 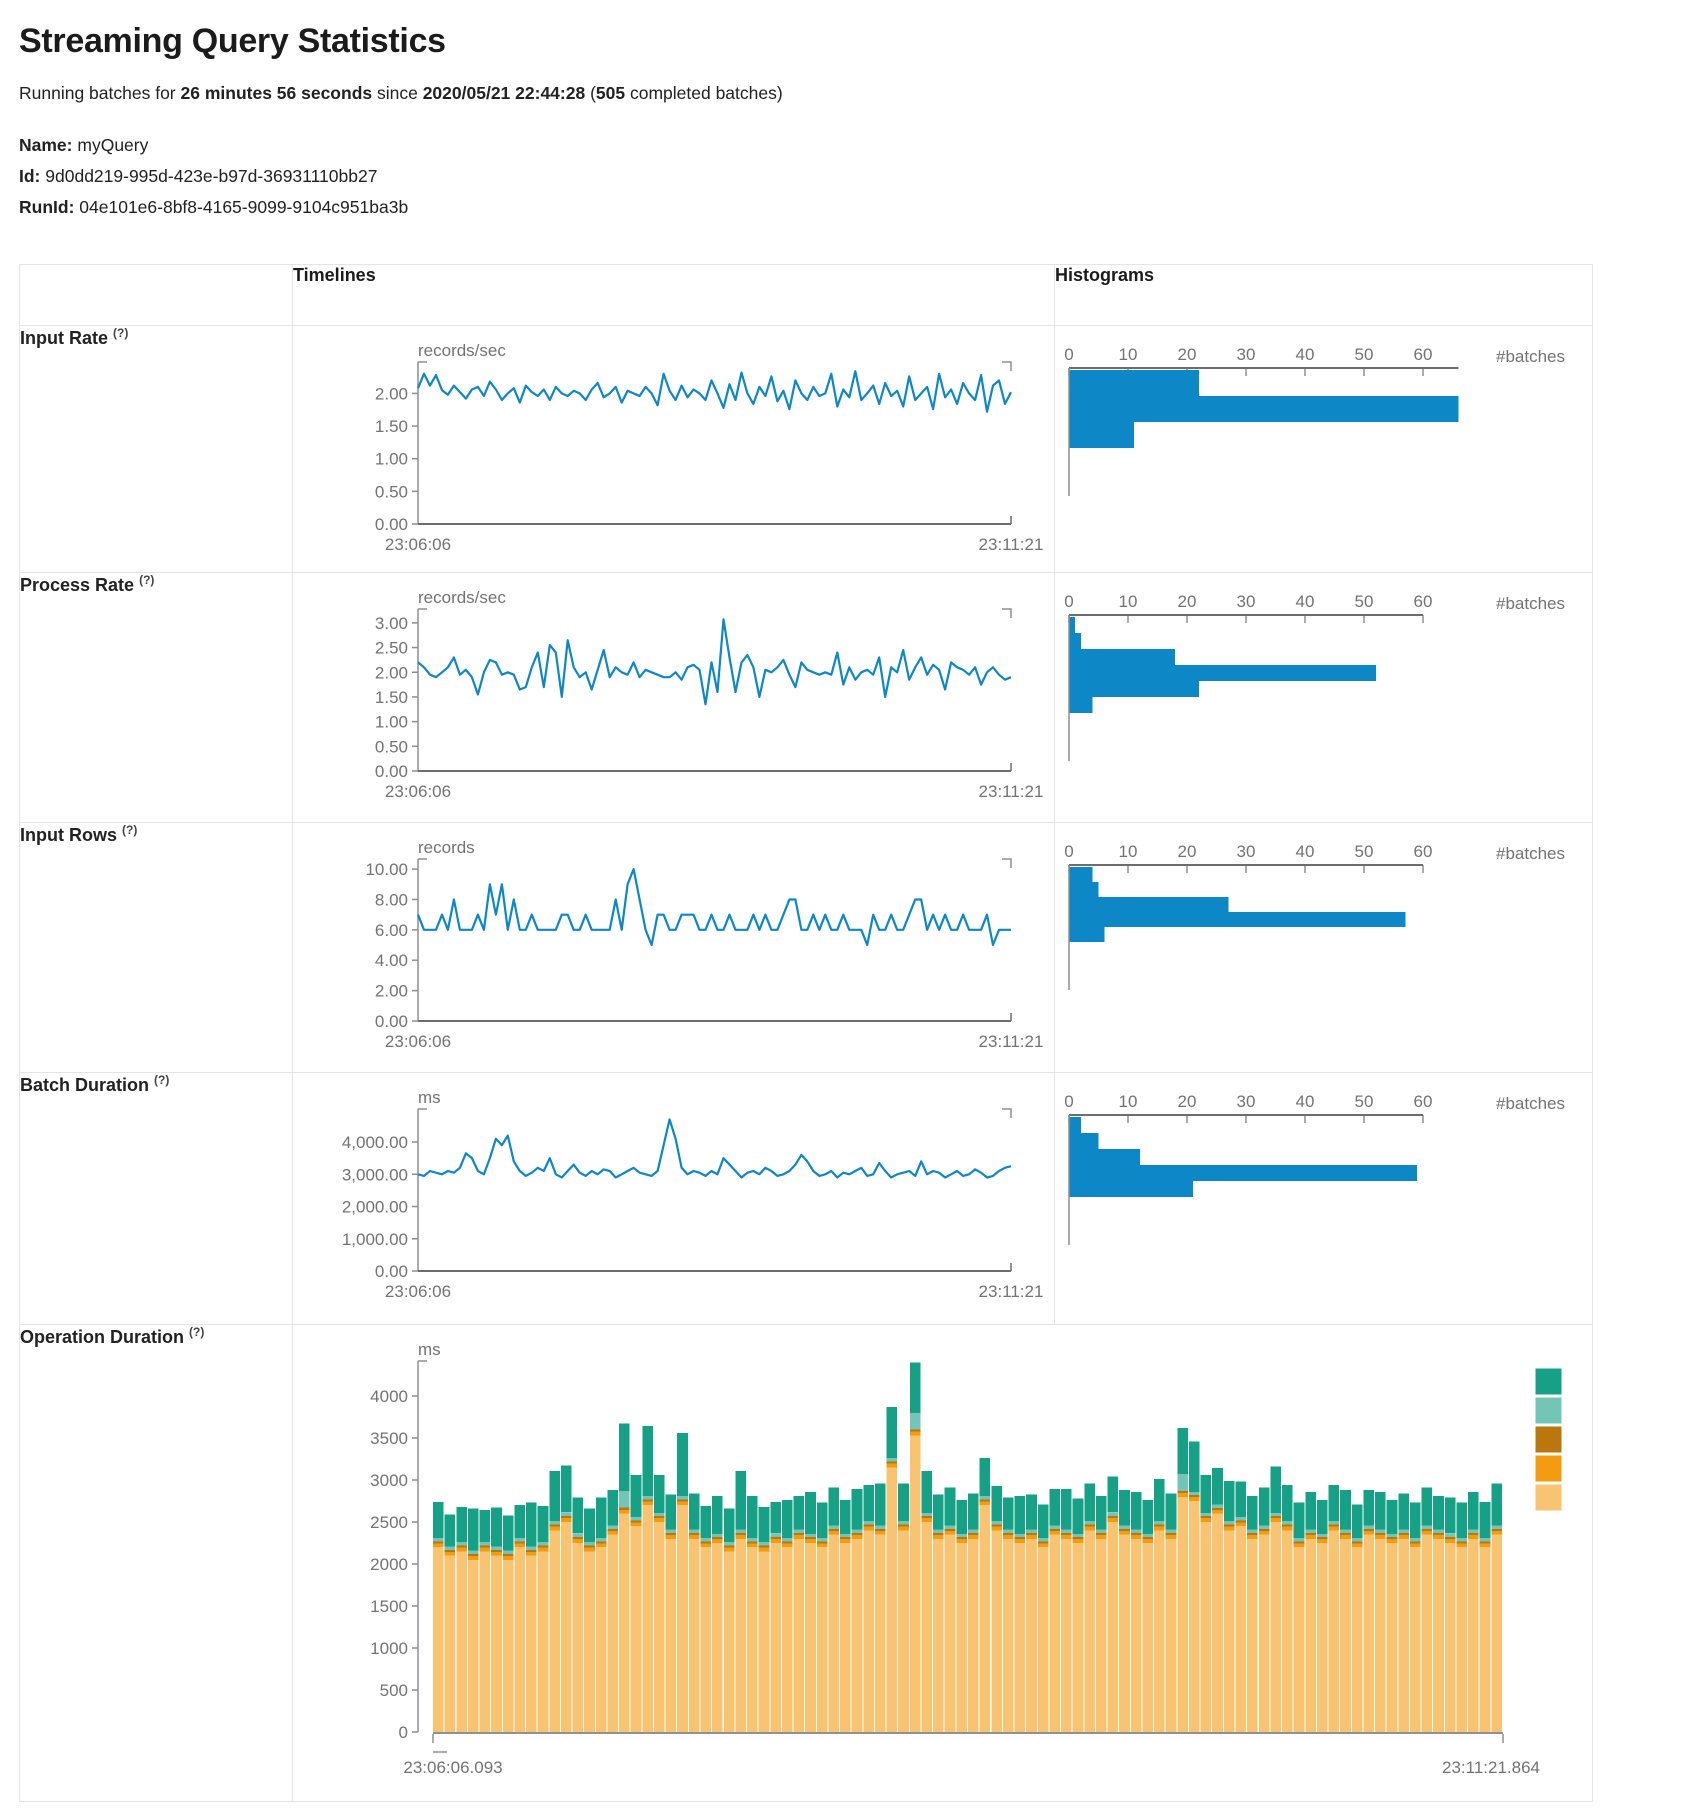 I want to click on histograms-column-header: Histograms, so click(x=1323, y=295).